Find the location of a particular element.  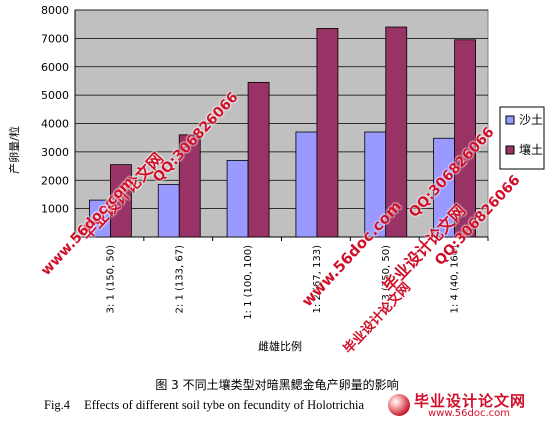

x-tick-label: 3: 1 (150, 50) is located at coordinates (110, 279).